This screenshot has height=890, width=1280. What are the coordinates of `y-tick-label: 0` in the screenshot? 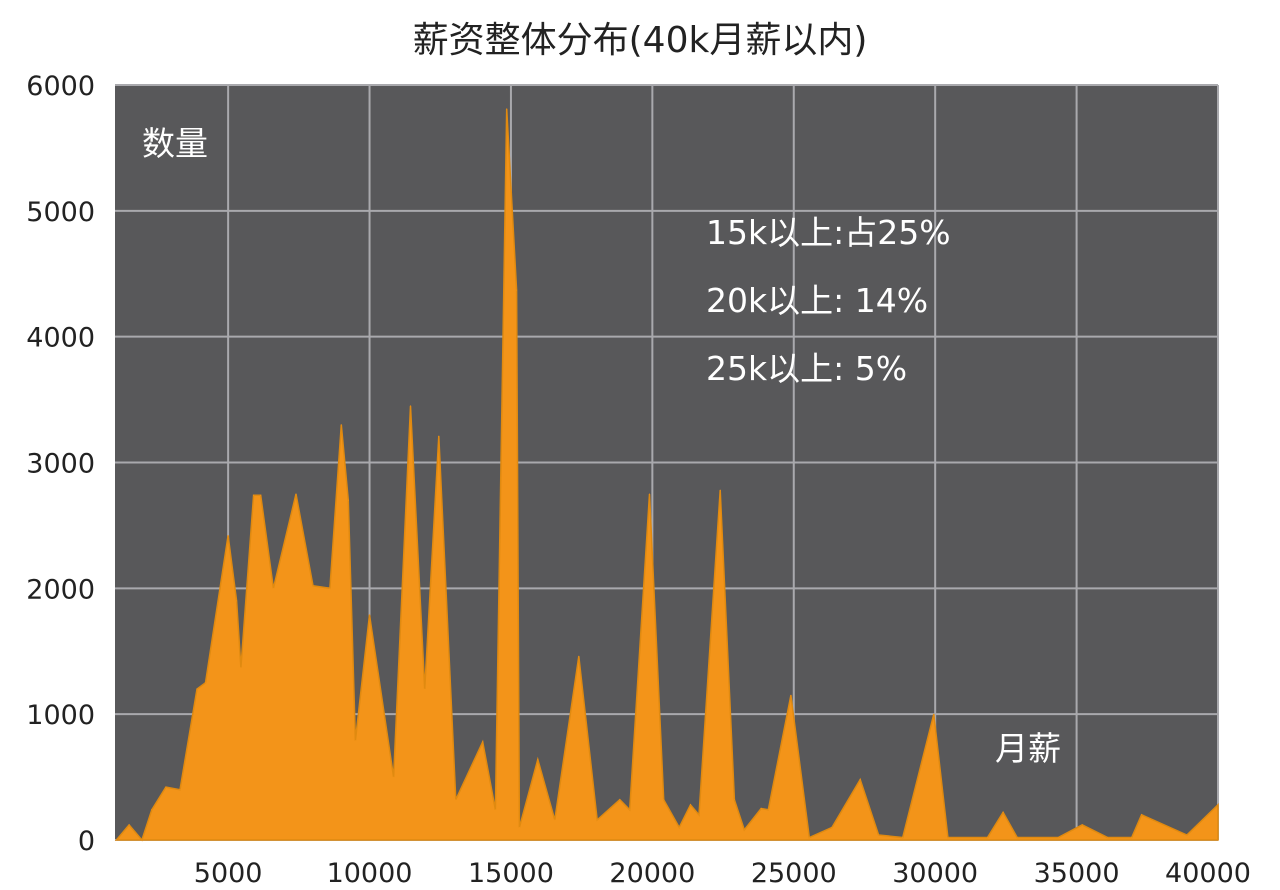 It's located at (86, 841).